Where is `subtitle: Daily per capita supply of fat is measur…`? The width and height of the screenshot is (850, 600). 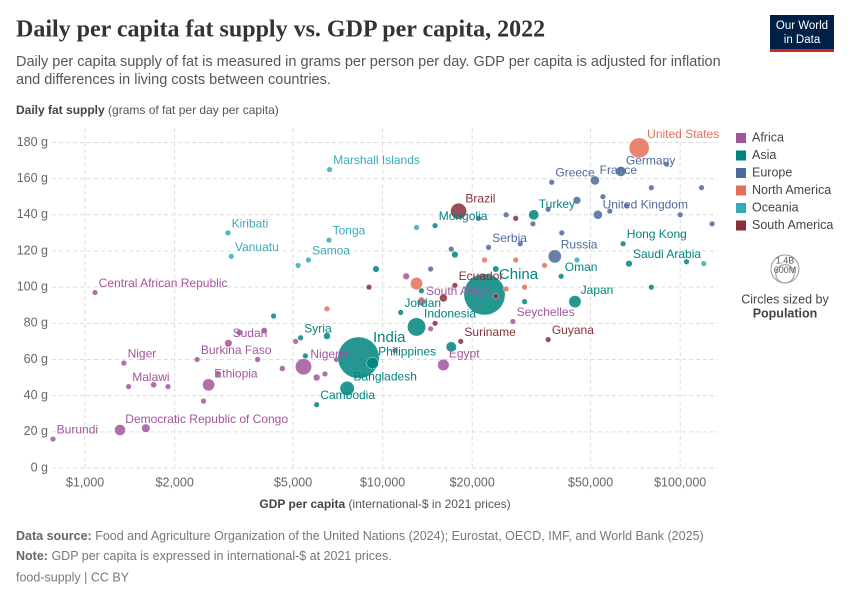 subtitle: Daily per capita supply of fat is measur… is located at coordinates (368, 62).